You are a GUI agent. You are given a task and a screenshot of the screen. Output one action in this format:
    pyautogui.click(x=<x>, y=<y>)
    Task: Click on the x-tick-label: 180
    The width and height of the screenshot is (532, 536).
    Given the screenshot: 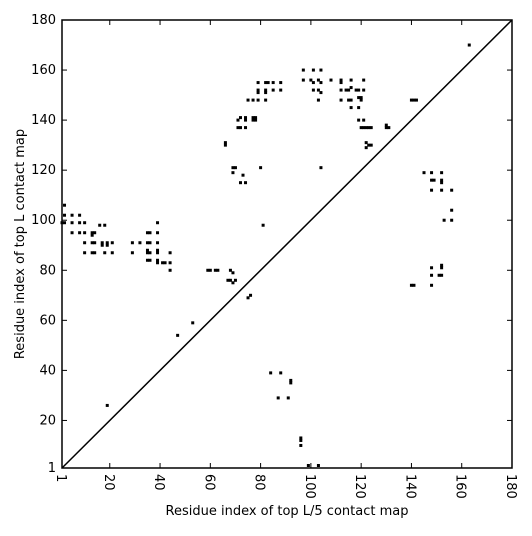 What is the action you would take?
    pyautogui.click(x=510, y=486)
    